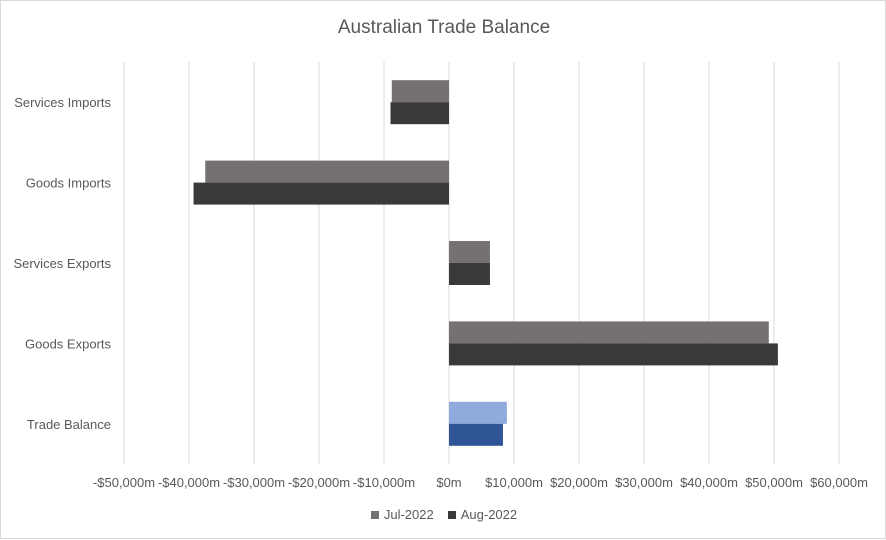  I want to click on legend-swatch-aug, so click(451, 514).